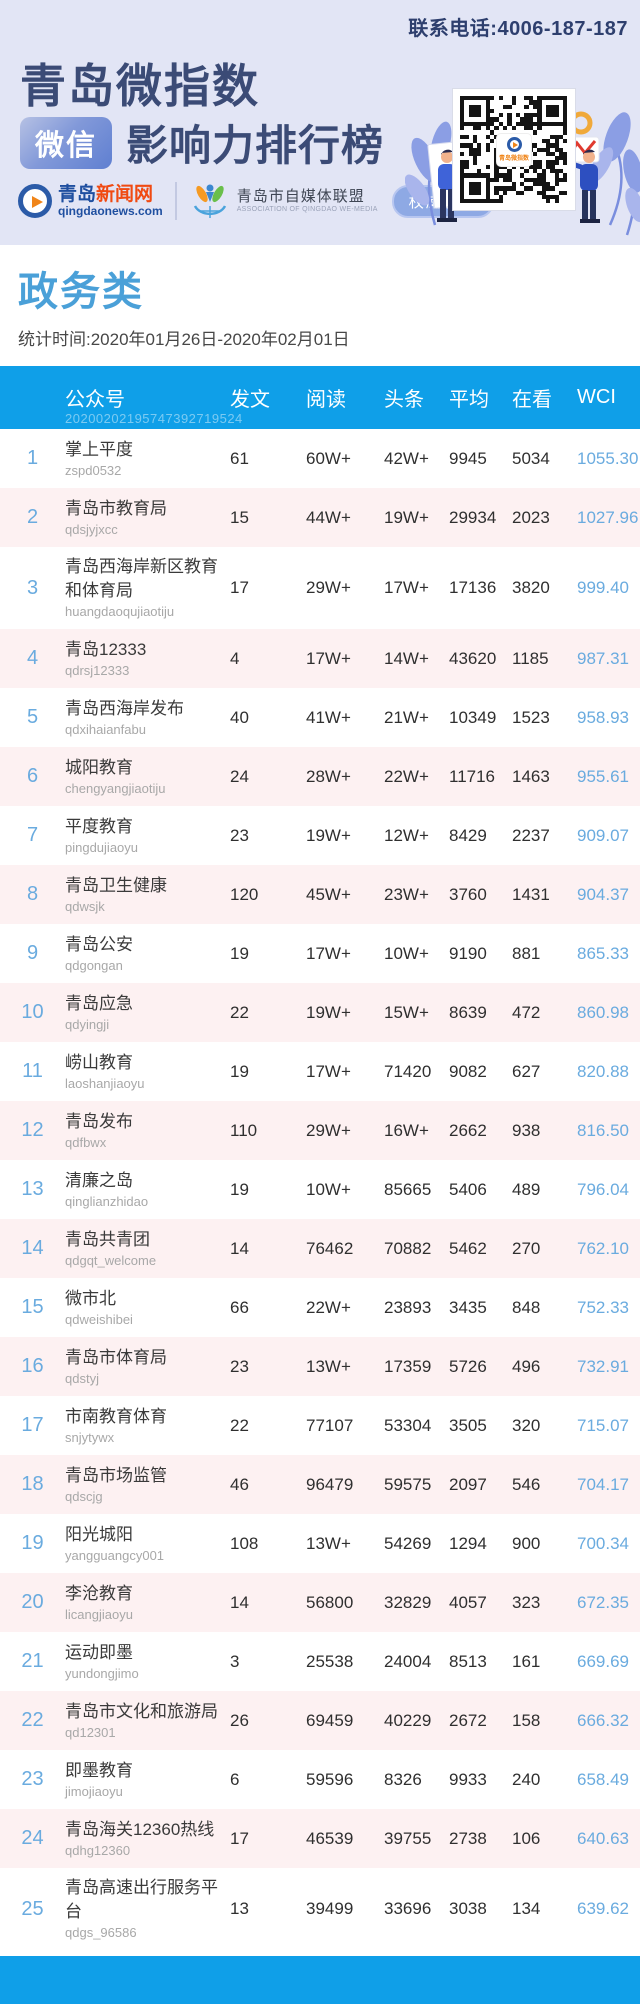  Describe the element at coordinates (328, 1189) in the screenshot. I see `reads-value: 10W+` at that location.